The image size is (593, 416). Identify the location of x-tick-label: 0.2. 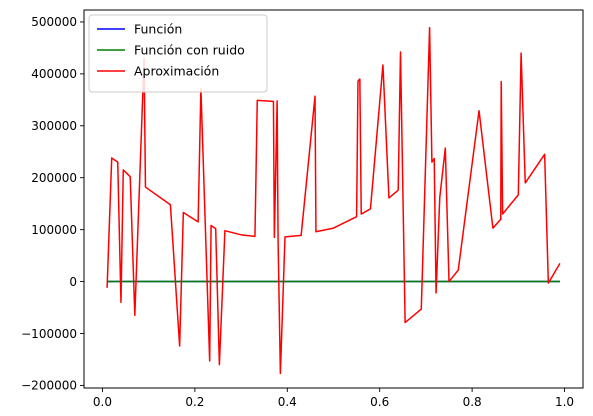
(194, 402).